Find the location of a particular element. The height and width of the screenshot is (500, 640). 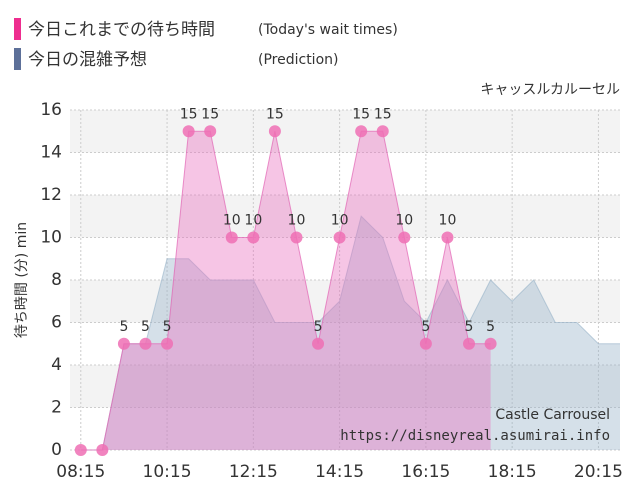

legend-label: 今日の混雑予想 is located at coordinates (87, 60).